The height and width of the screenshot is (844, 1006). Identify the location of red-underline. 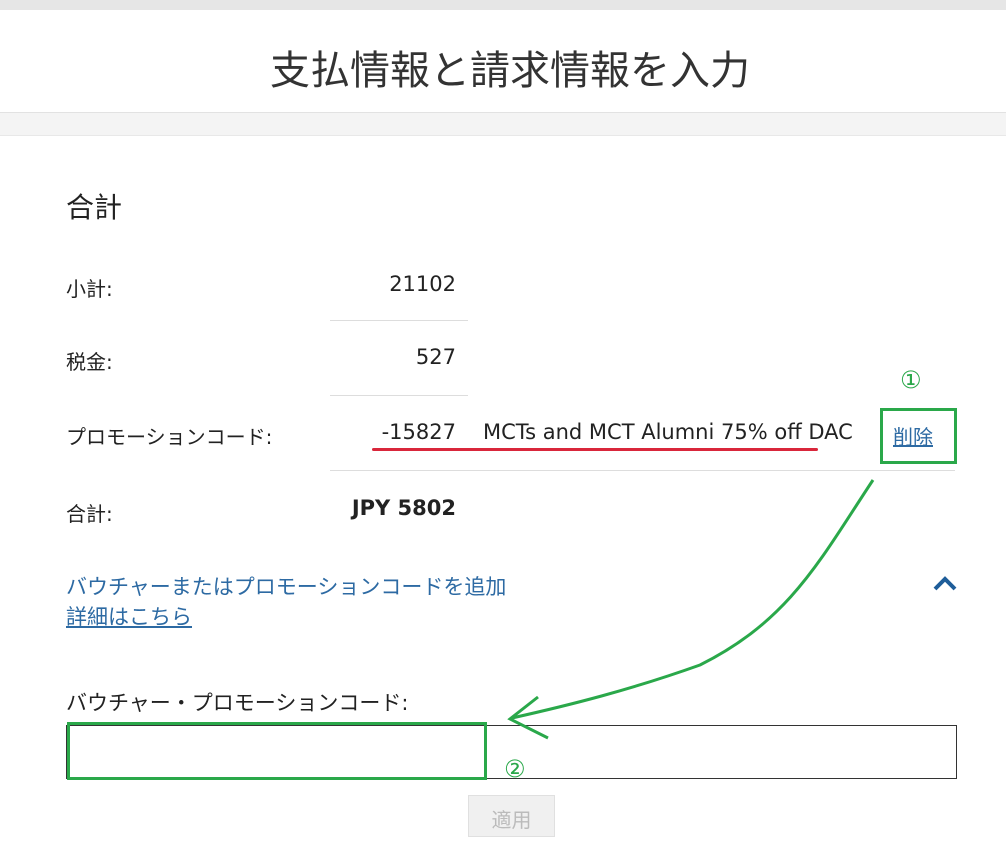
(595, 449).